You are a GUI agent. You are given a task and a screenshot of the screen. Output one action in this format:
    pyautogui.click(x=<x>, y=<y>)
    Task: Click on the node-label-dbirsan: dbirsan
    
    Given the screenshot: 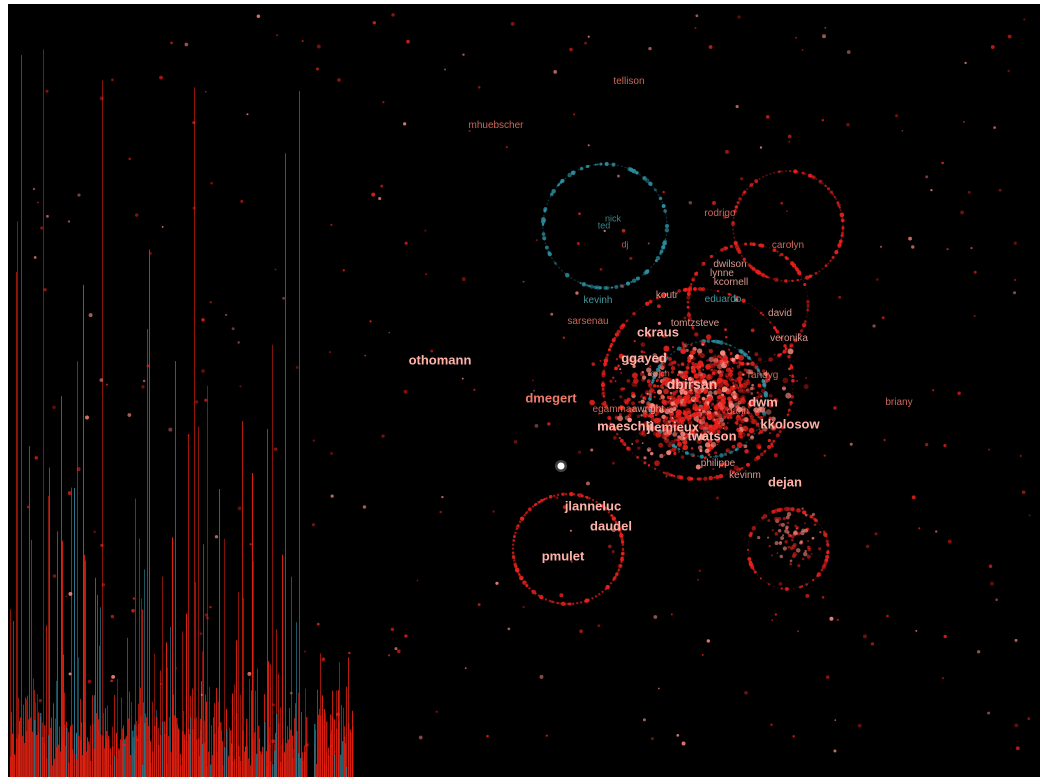 What is the action you would take?
    pyautogui.click(x=692, y=384)
    